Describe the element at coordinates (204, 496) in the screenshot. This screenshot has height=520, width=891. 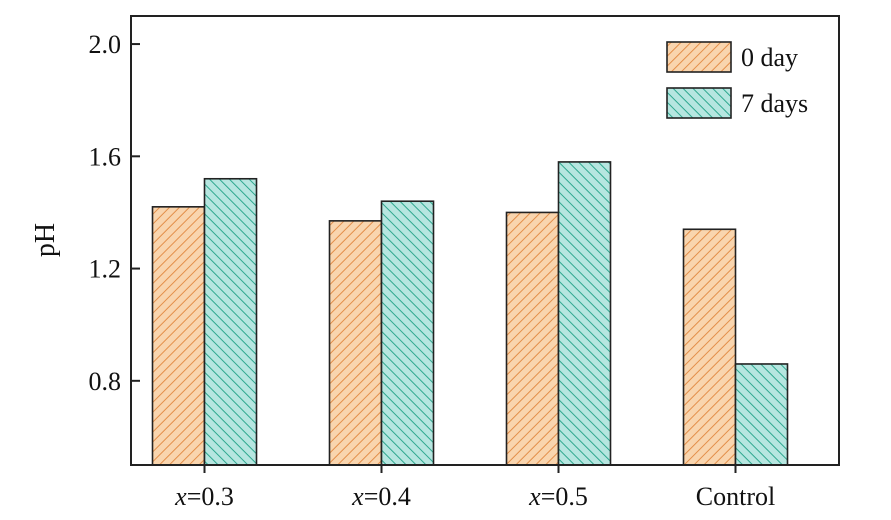
I see `x-tick-label: x=0.3` at that location.